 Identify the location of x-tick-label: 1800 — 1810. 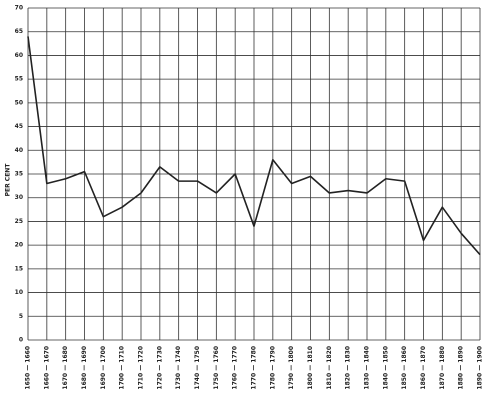
(310, 368).